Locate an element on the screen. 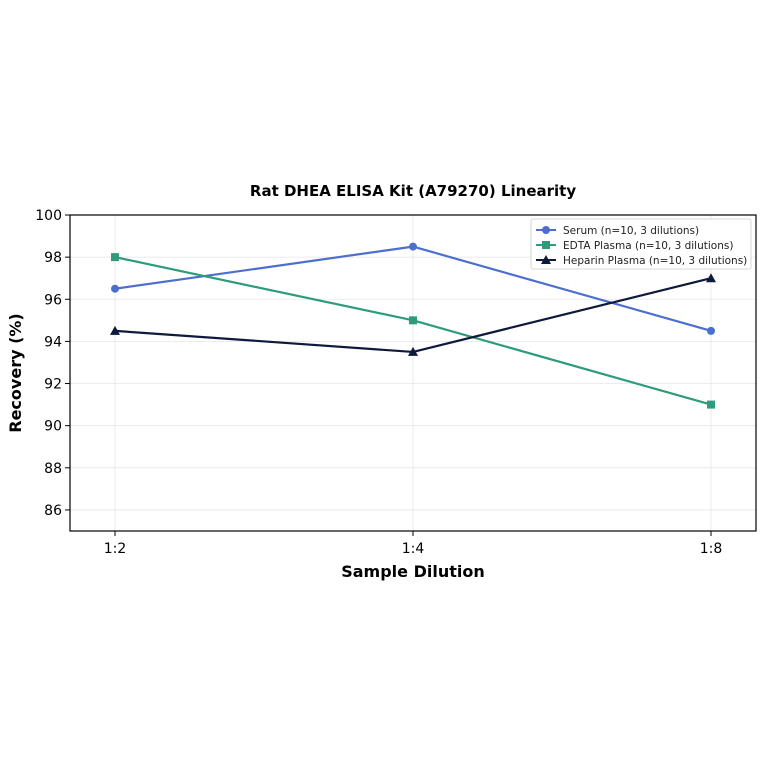  x-tick-label: 1:2 is located at coordinates (115, 549).